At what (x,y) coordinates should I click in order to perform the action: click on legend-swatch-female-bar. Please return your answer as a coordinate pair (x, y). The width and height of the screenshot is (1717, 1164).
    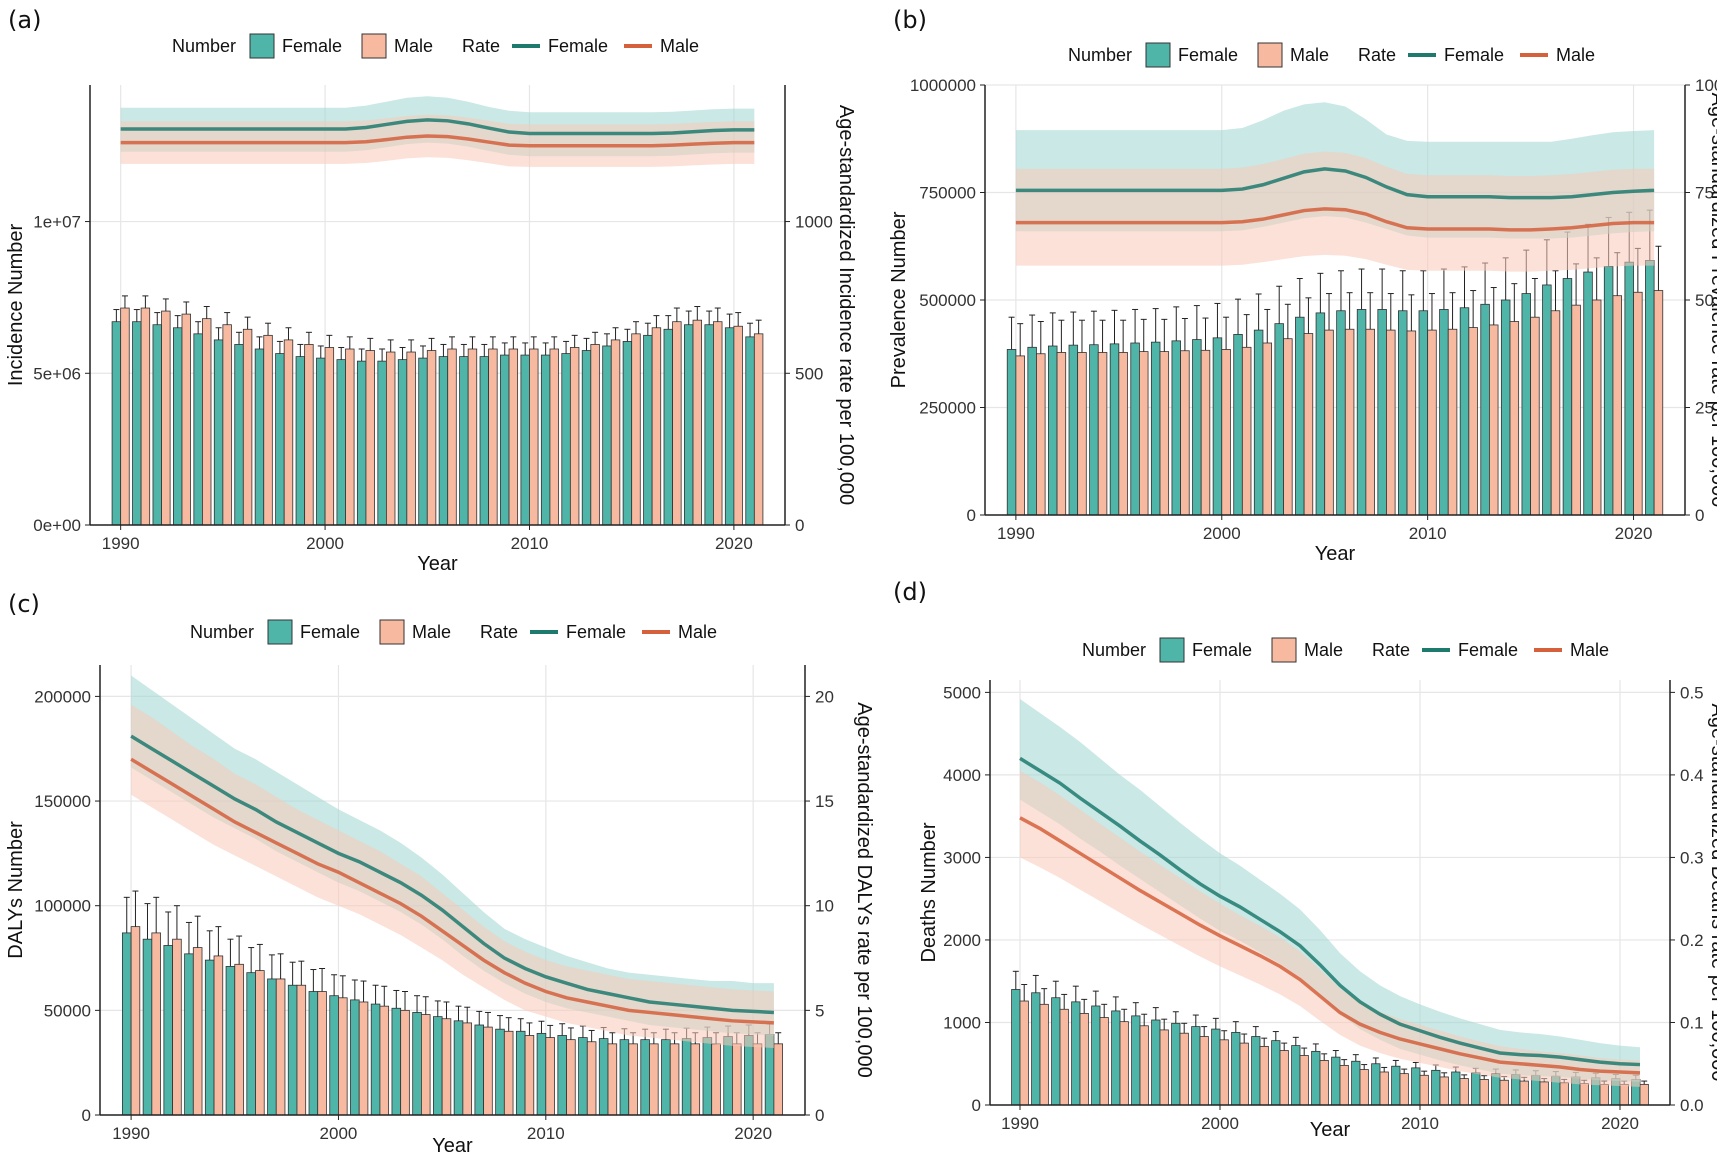
    Looking at the image, I should click on (262, 46).